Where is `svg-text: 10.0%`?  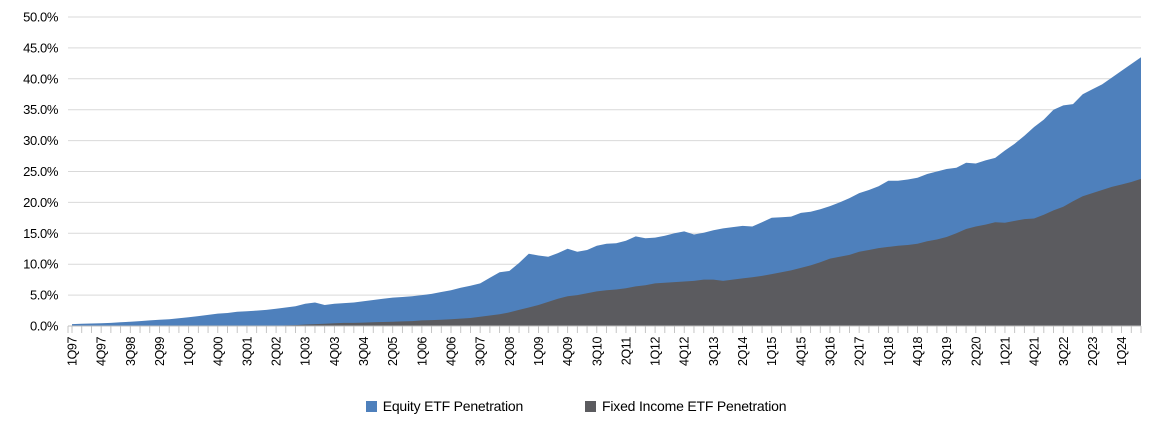
svg-text: 10.0% is located at coordinates (41, 264).